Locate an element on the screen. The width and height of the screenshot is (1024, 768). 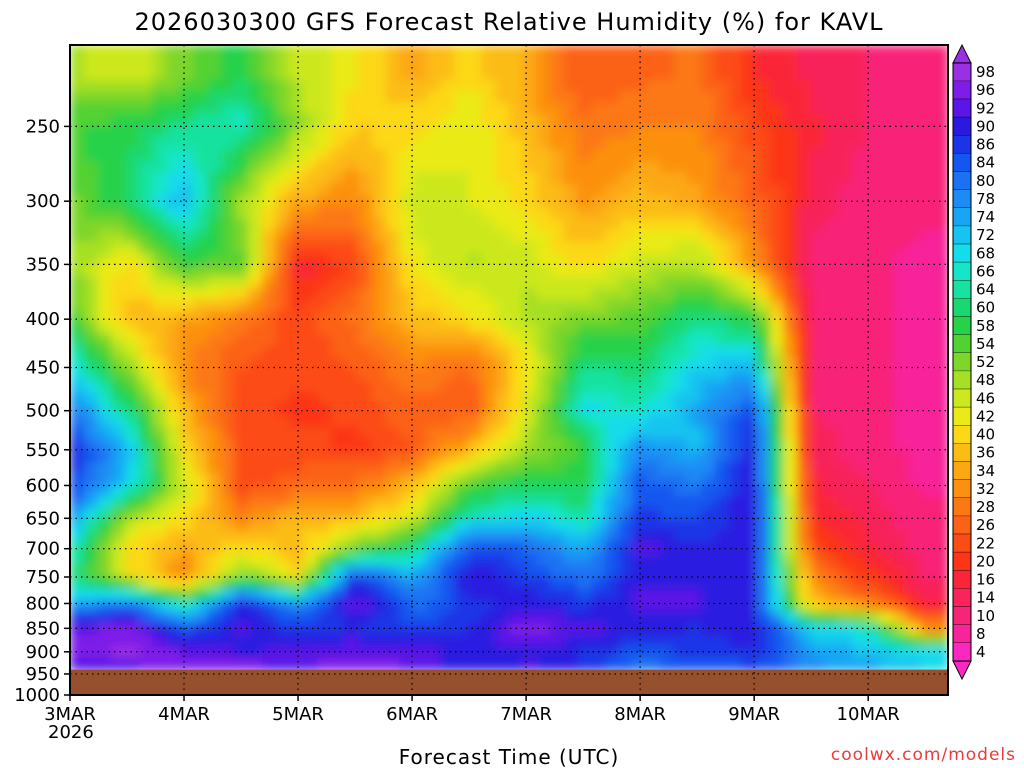
x-axis-label: Forecast Time (UTC) is located at coordinates (509, 756).